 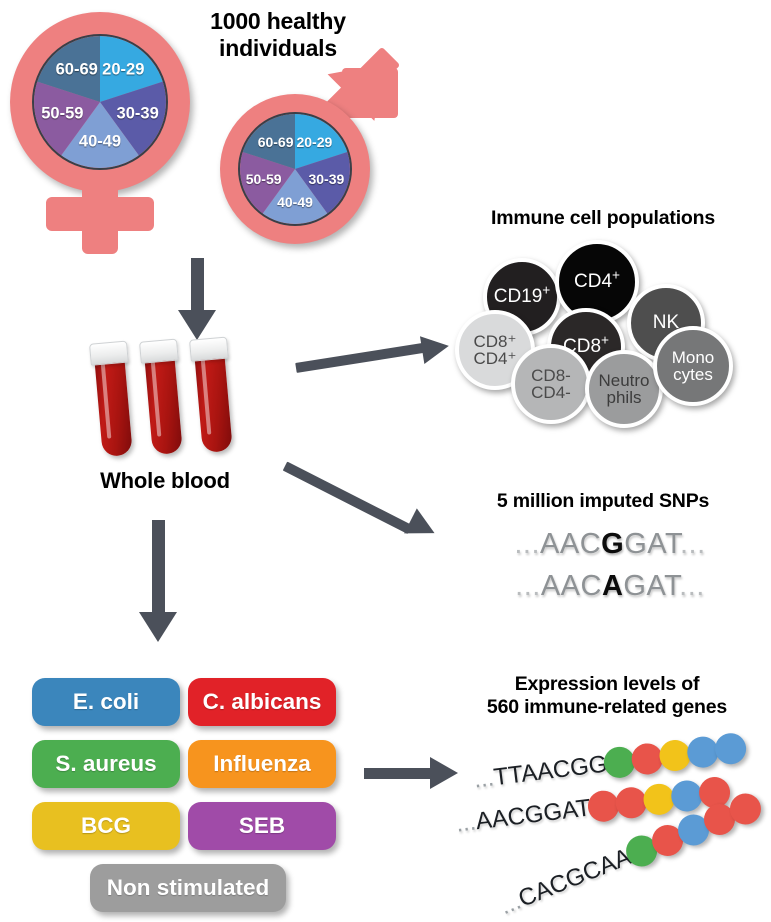 I want to click on stimulus-label: BCG, so click(x=106, y=825).